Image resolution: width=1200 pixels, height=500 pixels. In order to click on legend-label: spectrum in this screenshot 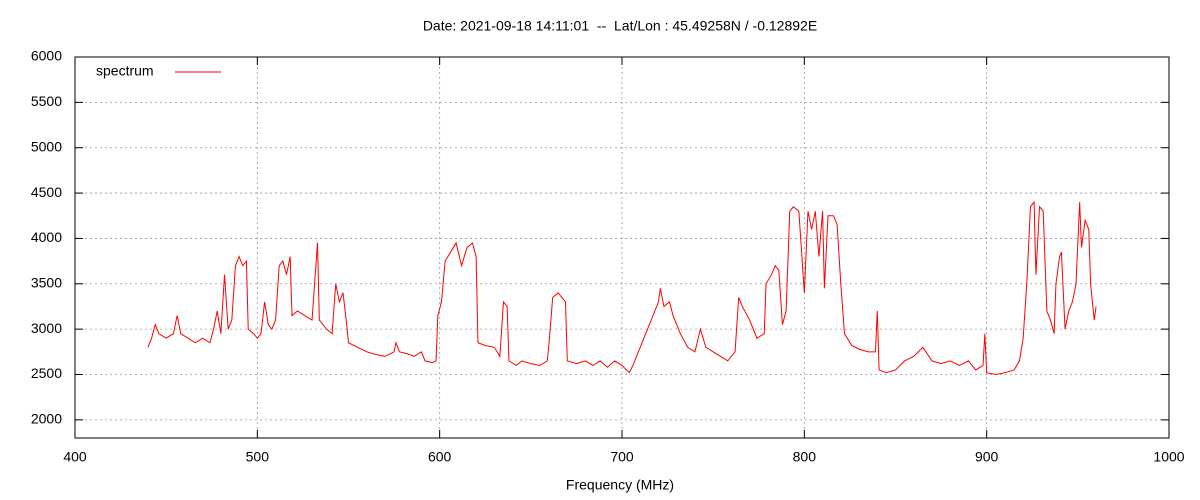, I will do `click(125, 71)`.